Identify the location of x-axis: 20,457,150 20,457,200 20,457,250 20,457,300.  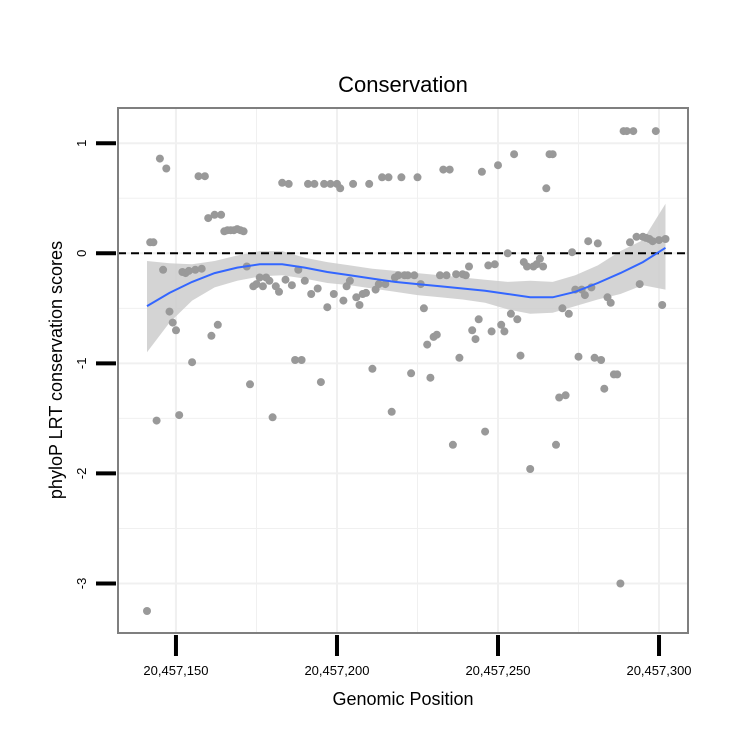
(417, 656).